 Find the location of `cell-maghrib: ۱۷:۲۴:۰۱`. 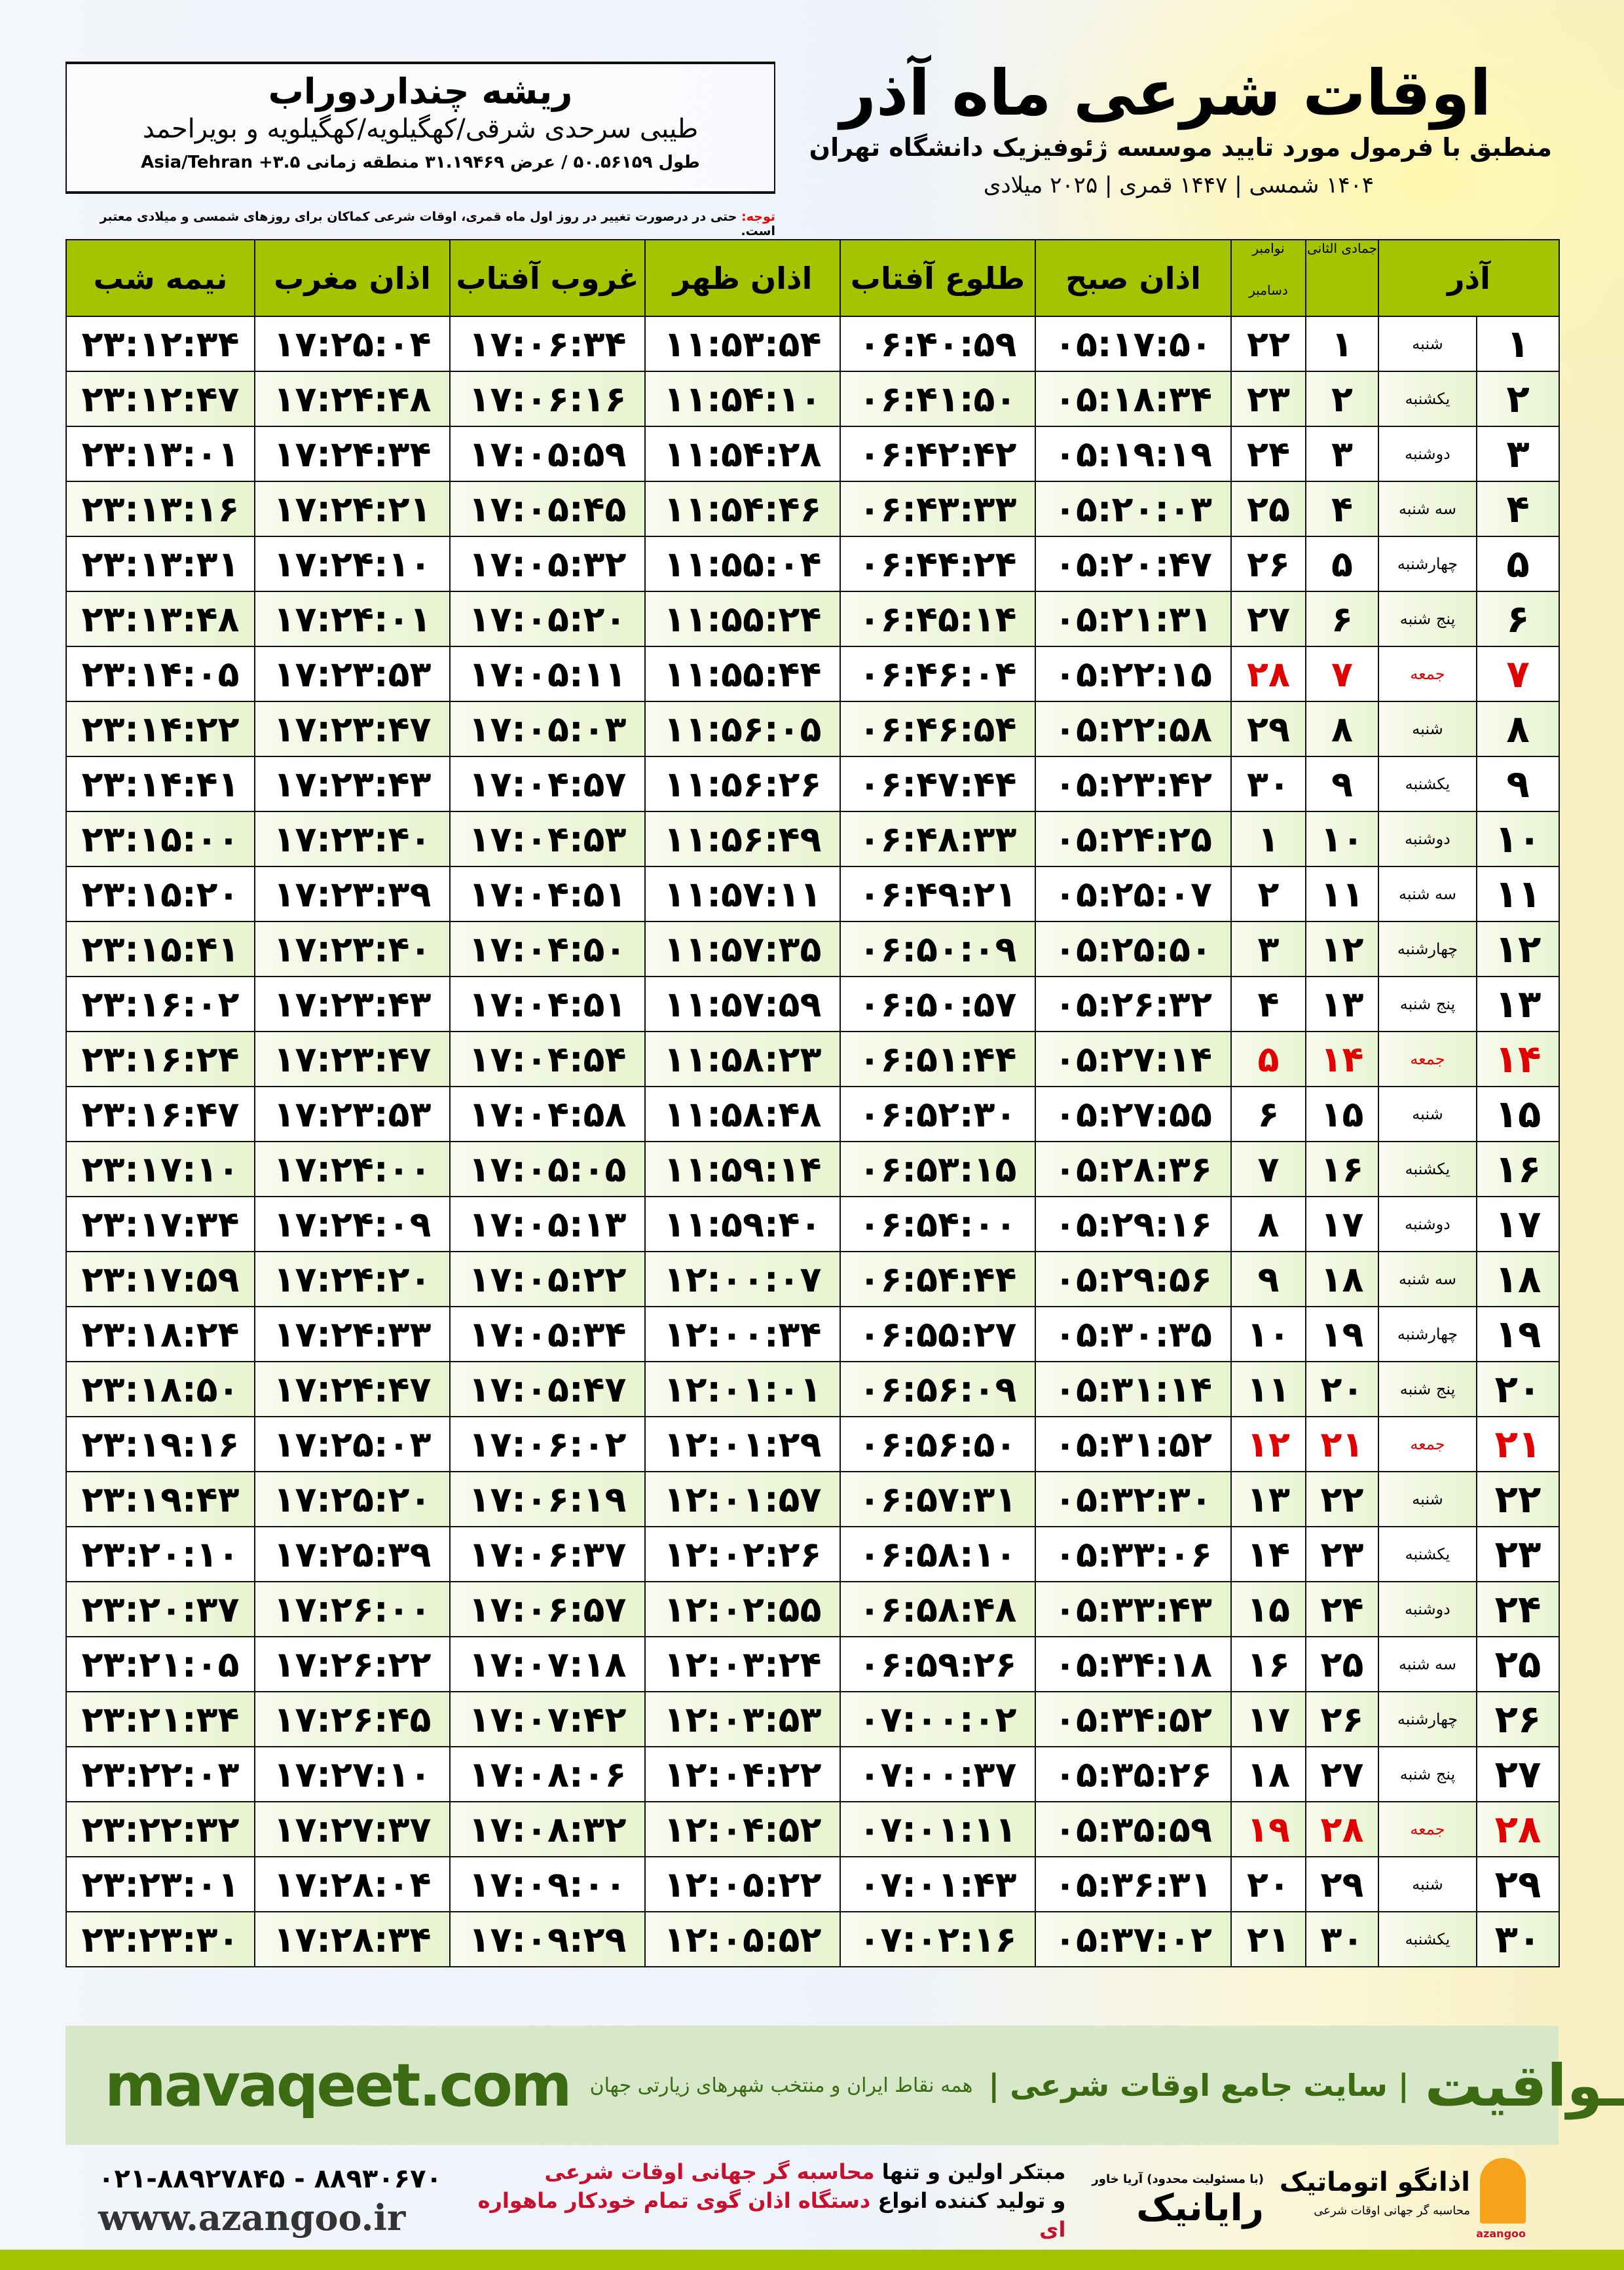

cell-maghrib: ۱۷:۲۴:۰۱ is located at coordinates (352, 619).